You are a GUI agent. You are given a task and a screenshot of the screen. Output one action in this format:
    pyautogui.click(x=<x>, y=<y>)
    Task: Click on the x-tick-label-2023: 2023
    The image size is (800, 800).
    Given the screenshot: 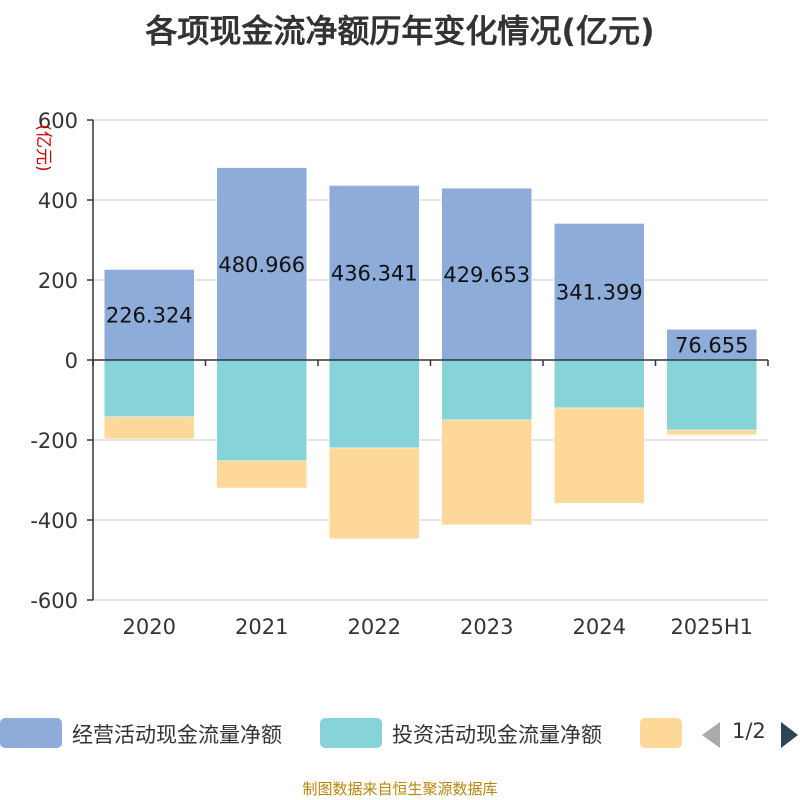 What is the action you would take?
    pyautogui.click(x=486, y=627)
    